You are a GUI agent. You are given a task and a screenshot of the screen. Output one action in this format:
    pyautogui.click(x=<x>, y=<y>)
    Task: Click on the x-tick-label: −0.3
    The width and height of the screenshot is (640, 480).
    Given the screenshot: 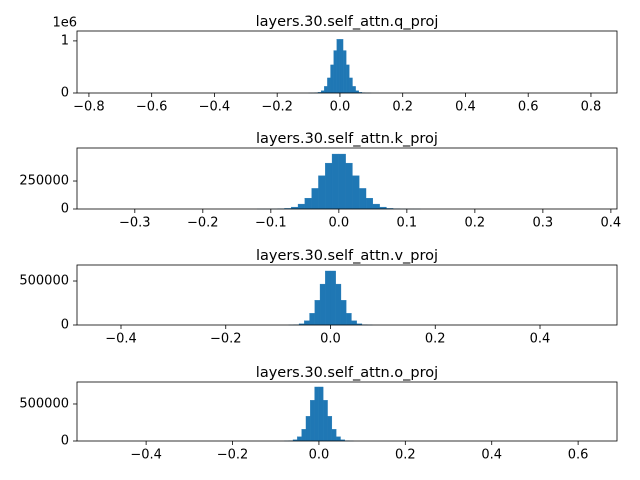 What is the action you would take?
    pyautogui.click(x=135, y=223)
    